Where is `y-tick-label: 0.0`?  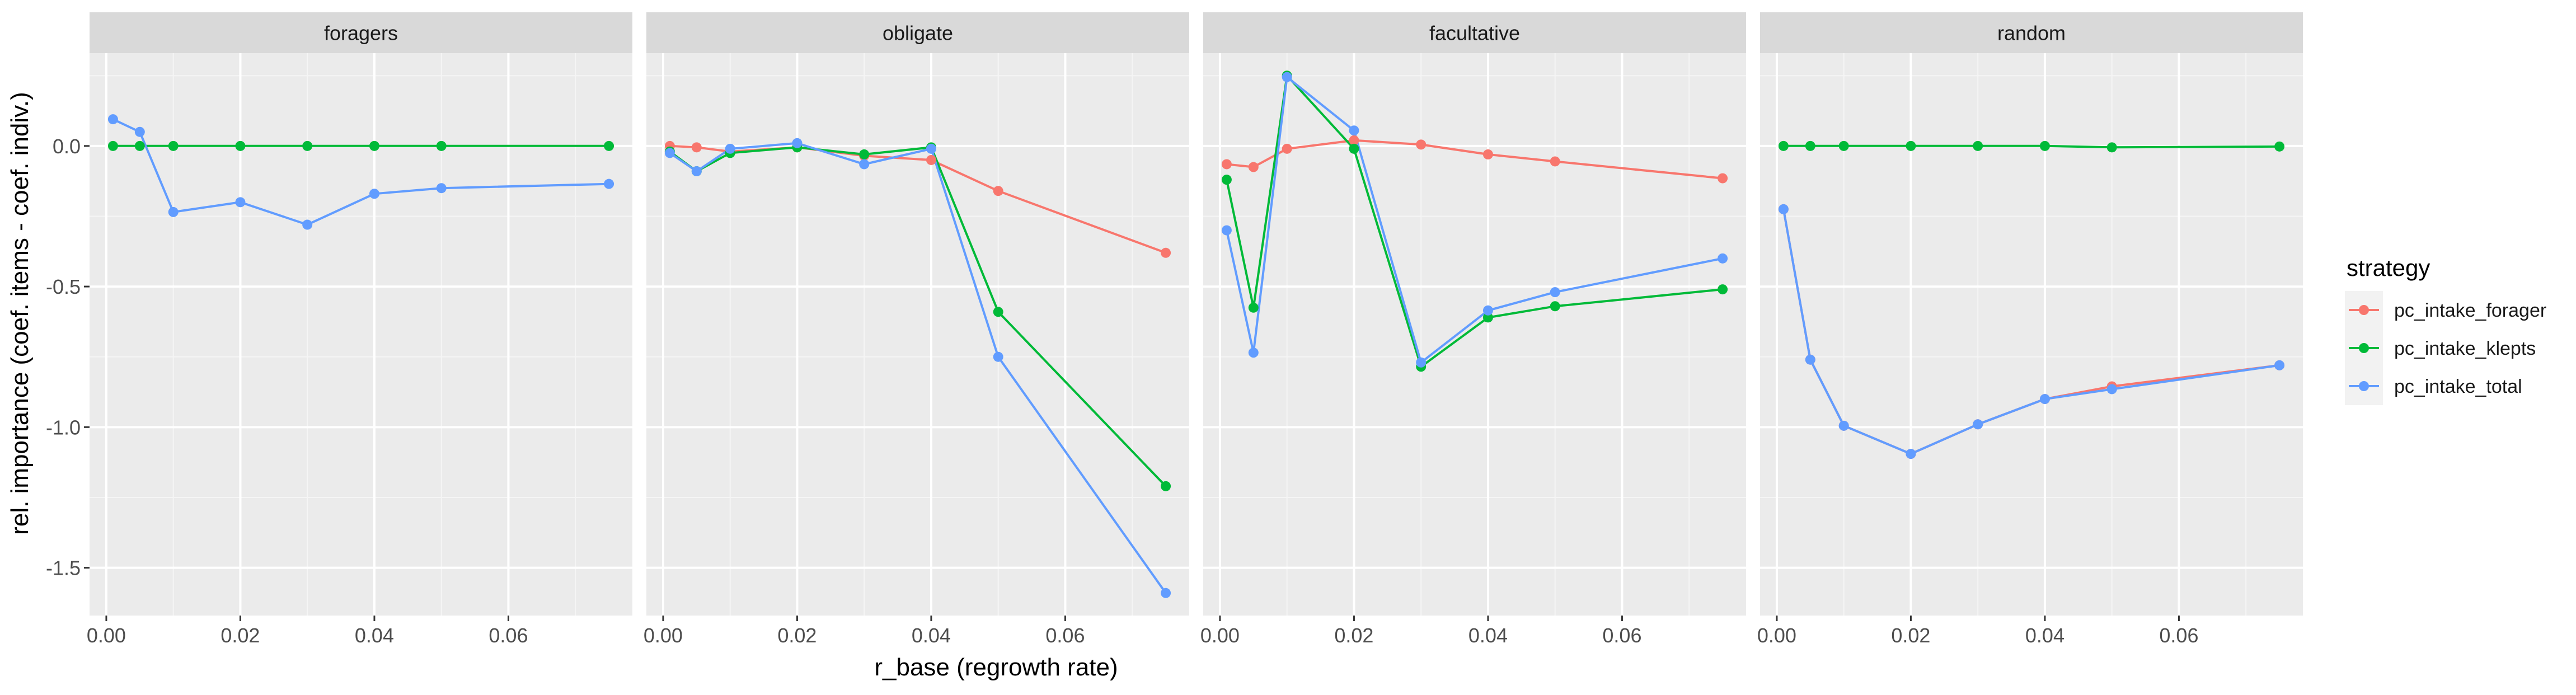
y-tick-label: 0.0 is located at coordinates (67, 146).